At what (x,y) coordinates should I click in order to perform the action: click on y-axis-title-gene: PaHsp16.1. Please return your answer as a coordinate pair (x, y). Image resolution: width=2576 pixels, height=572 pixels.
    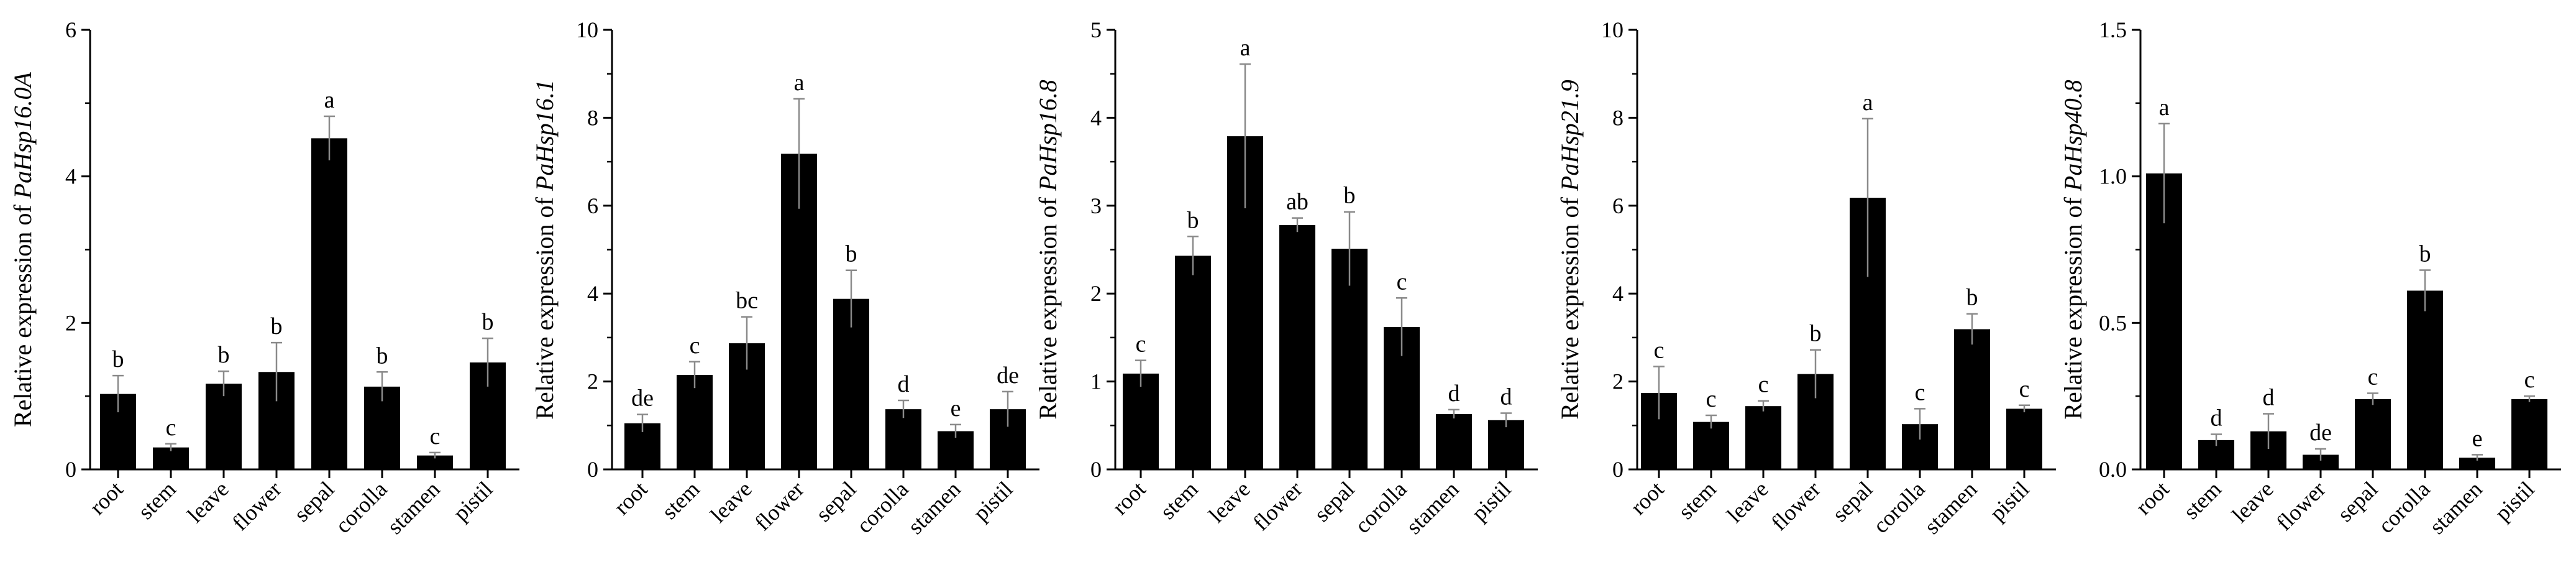
    Looking at the image, I should click on (545, 135).